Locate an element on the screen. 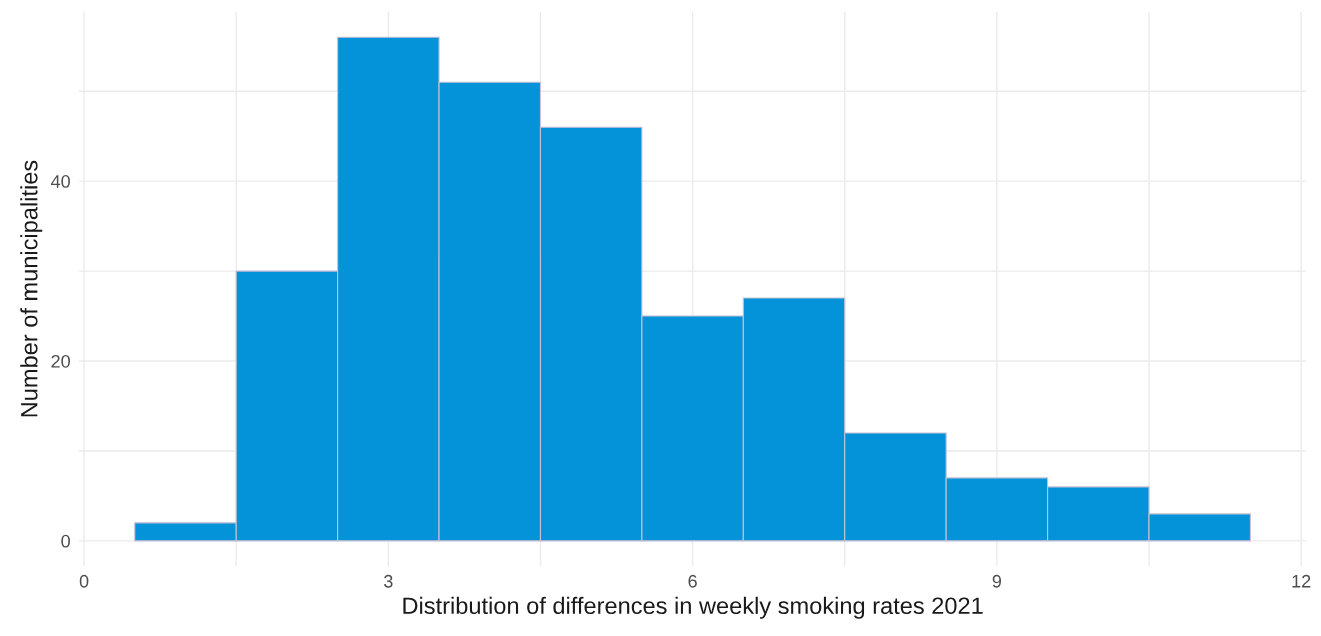  y-tick-label: 0 is located at coordinates (65, 541).